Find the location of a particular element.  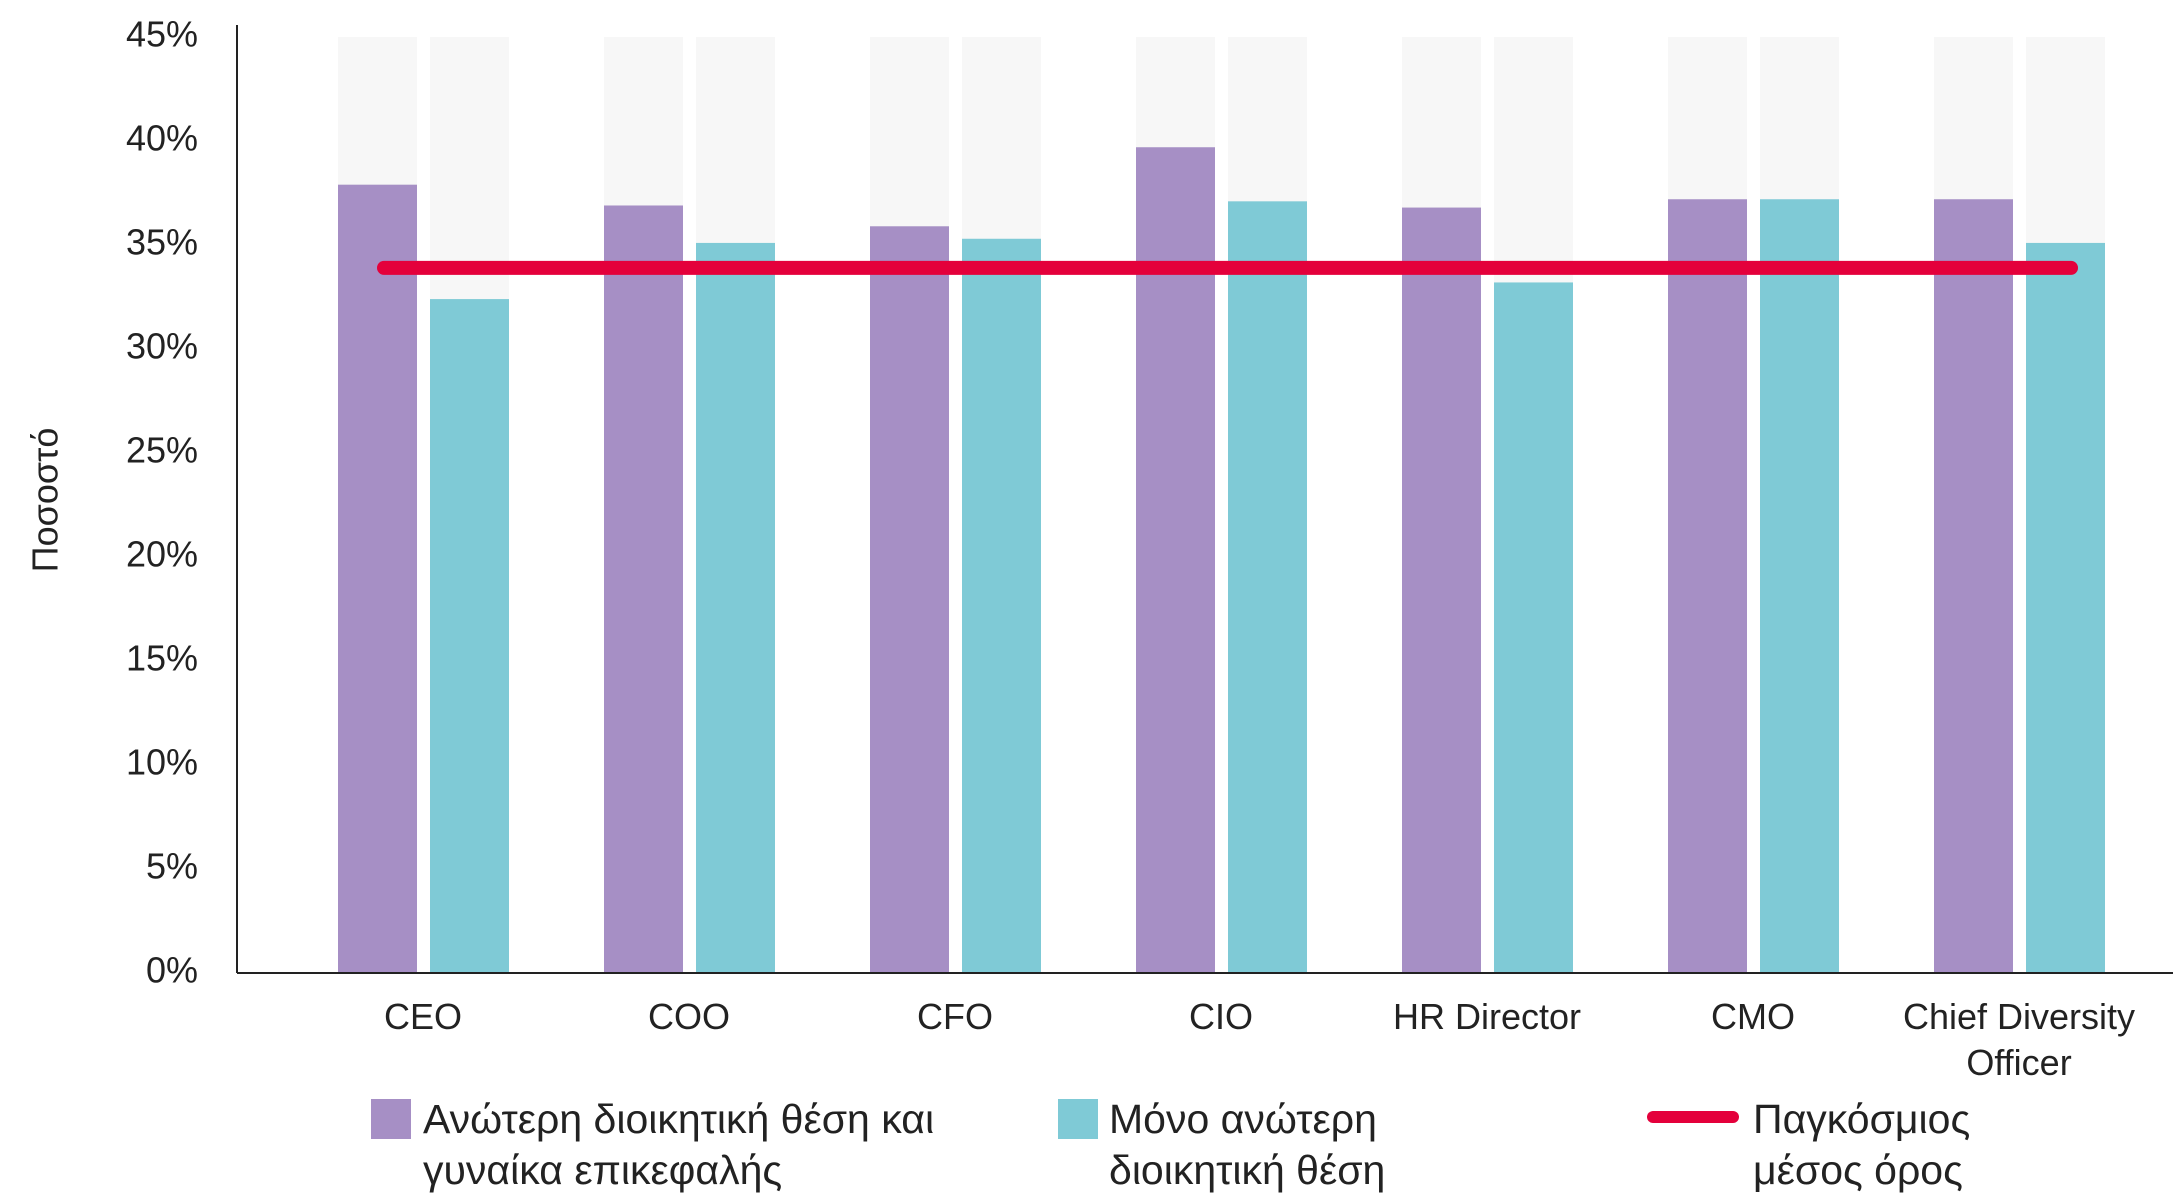

x-tick-label: COO is located at coordinates (688, 1016).